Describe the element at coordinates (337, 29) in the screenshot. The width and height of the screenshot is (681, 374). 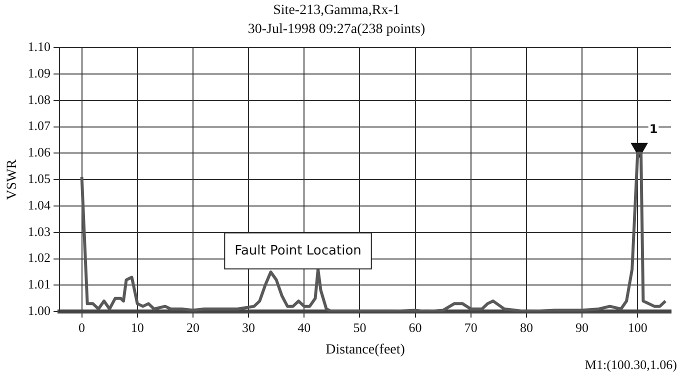
I see `chart-subtitle: 30-Jul-1998 09:27a(238 points)` at that location.